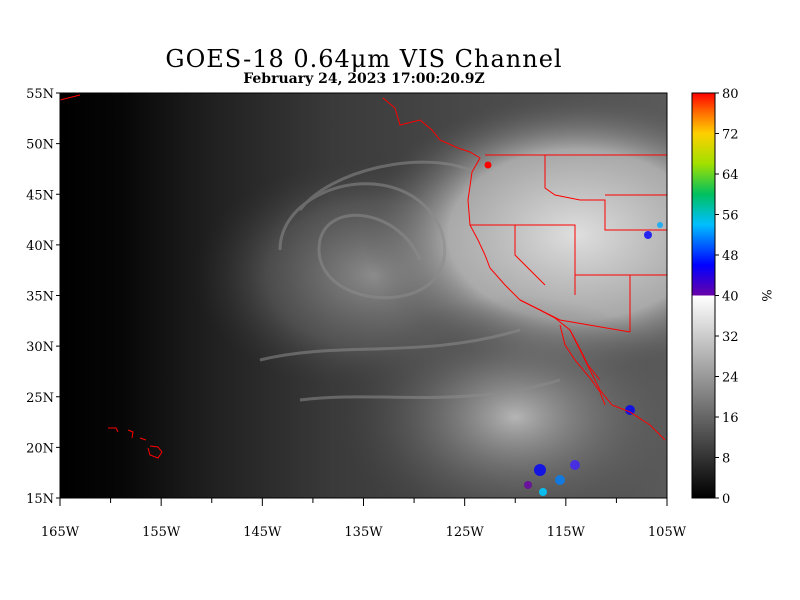 The width and height of the screenshot is (800, 600). I want to click on colorbar-tick-label: 0, so click(726, 499).